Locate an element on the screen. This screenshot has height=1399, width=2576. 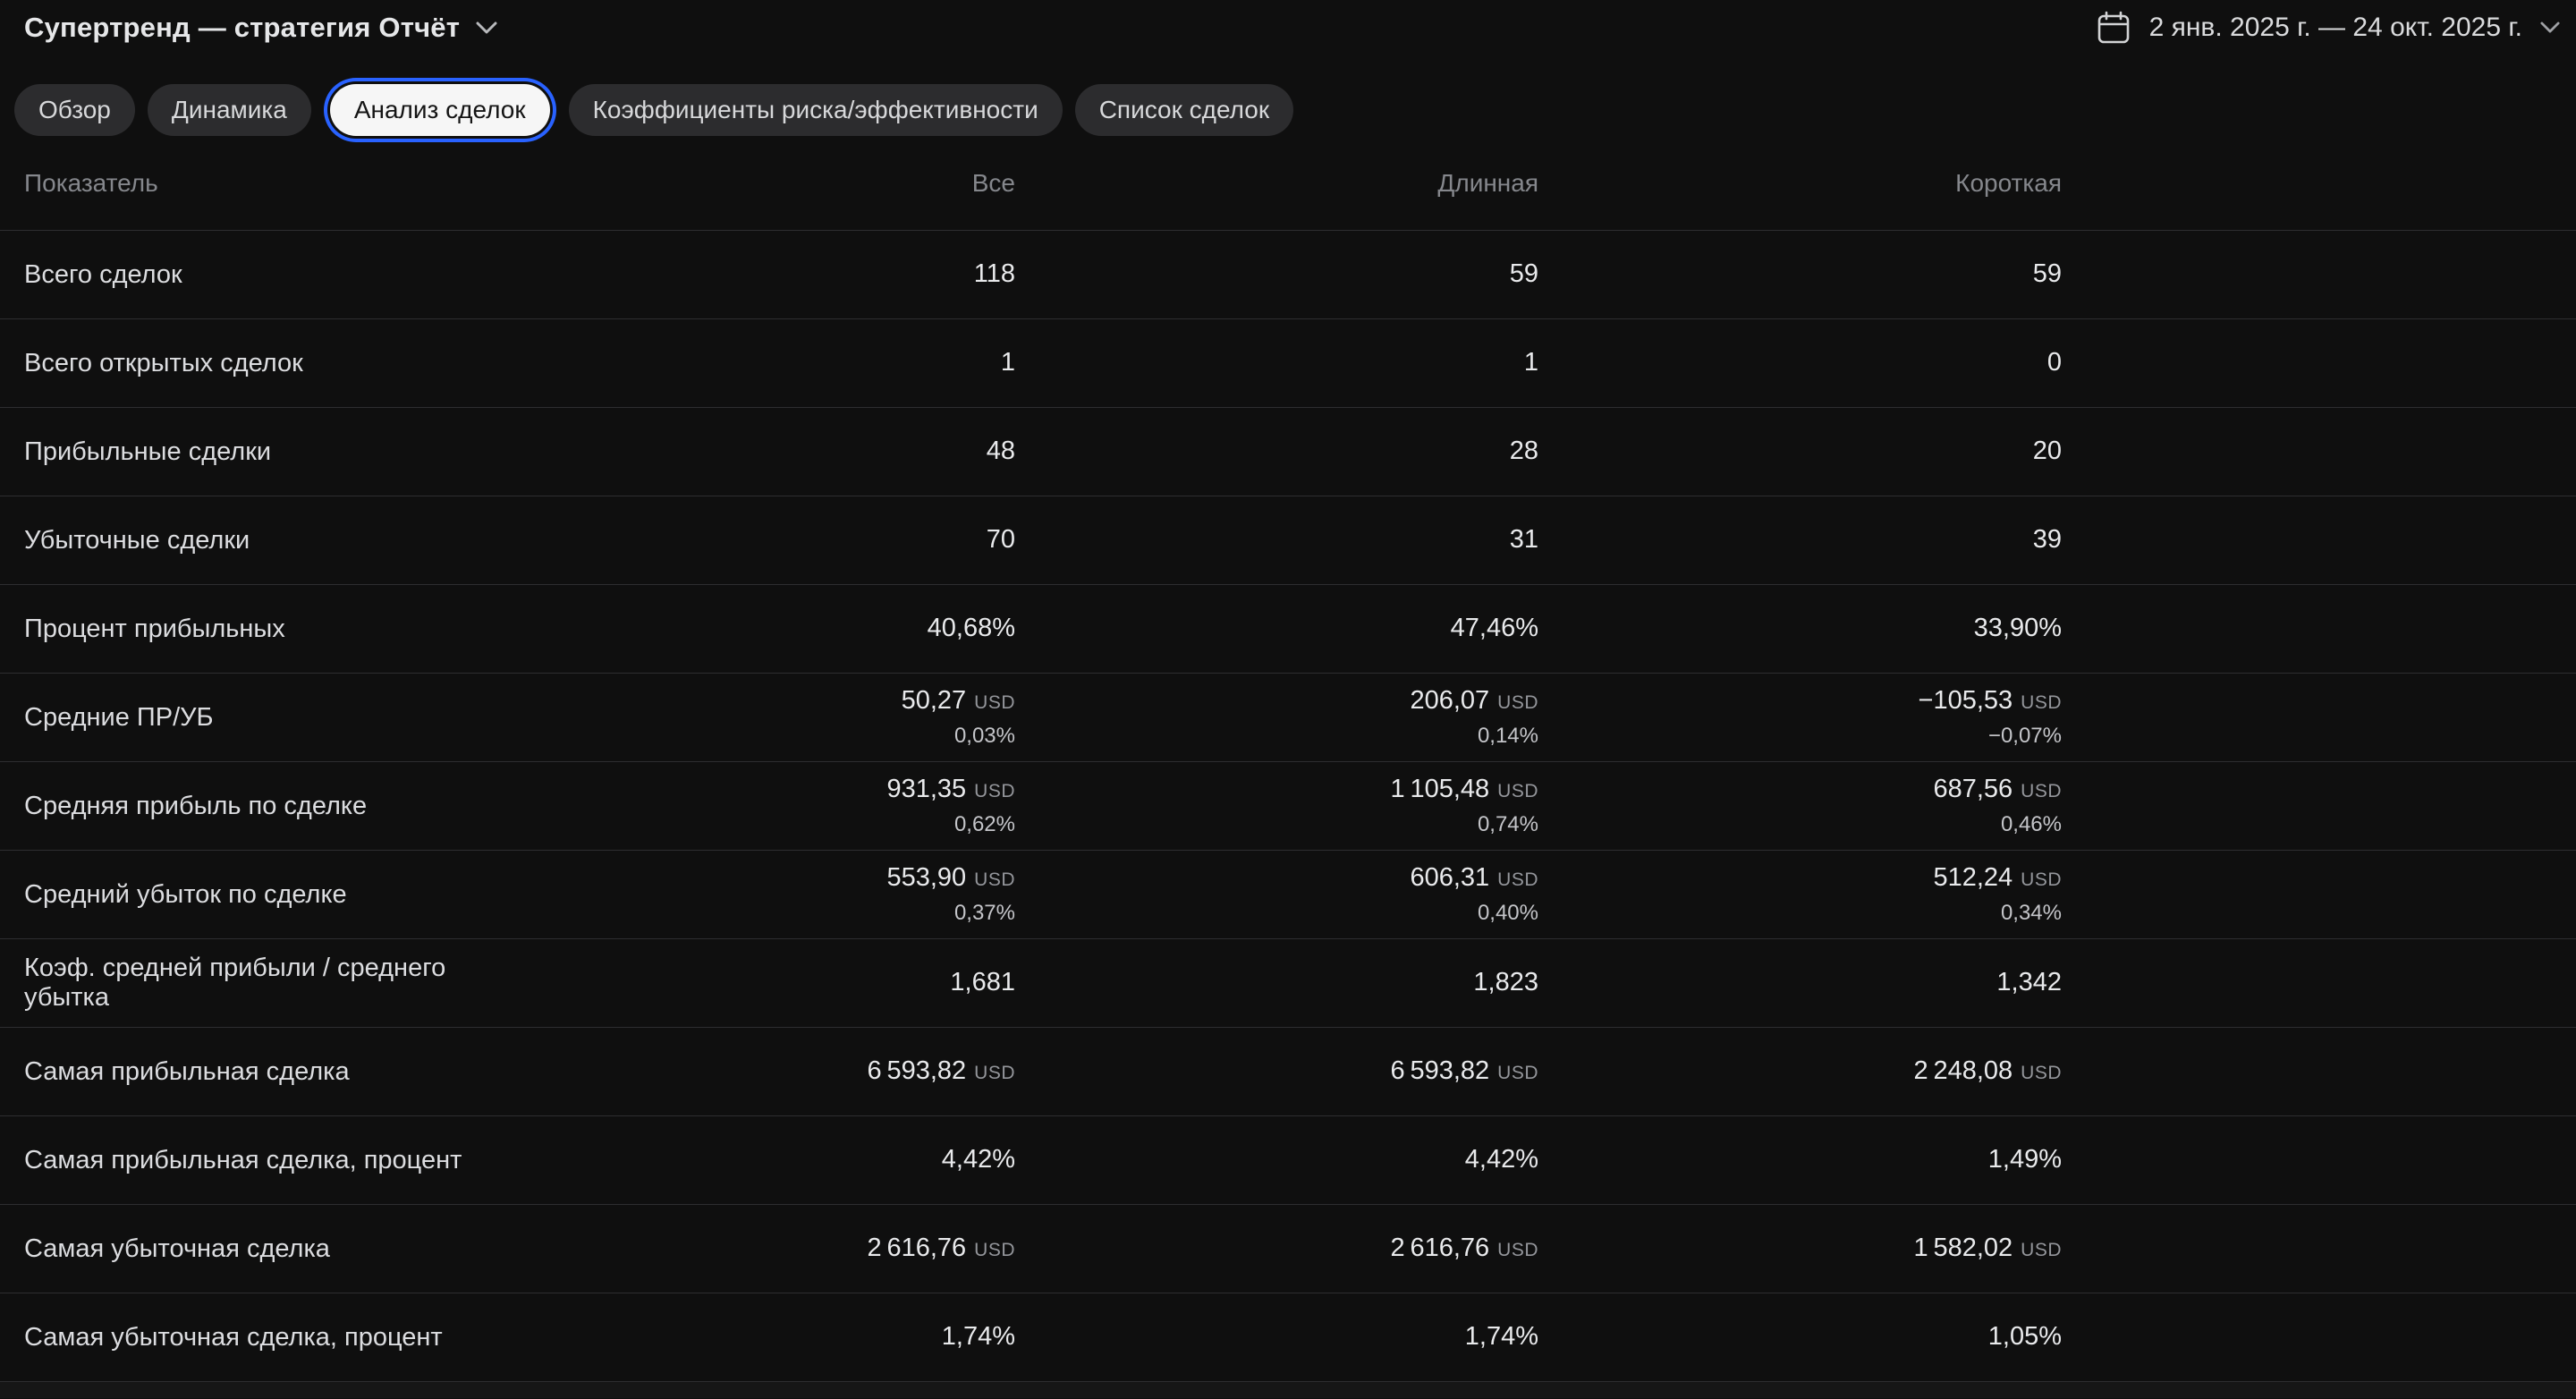
cell-value: 1,49% is located at coordinates (2024, 1159).